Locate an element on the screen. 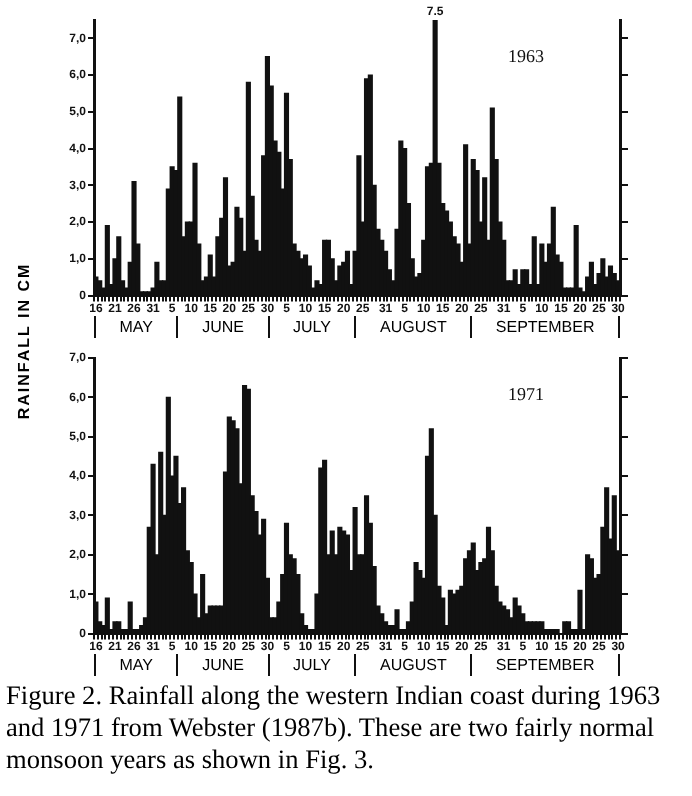  text: 1971 is located at coordinates (526, 393).